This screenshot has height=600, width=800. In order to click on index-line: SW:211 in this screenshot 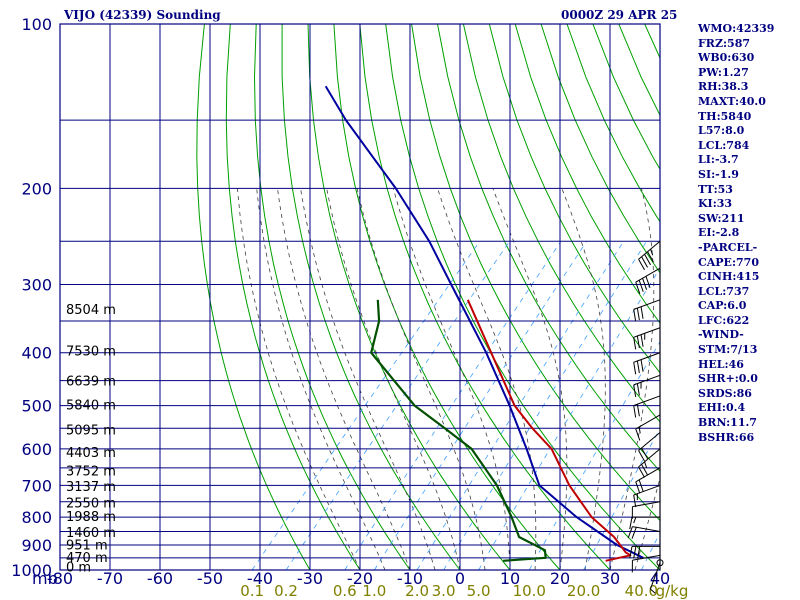, I will do `click(721, 218)`.